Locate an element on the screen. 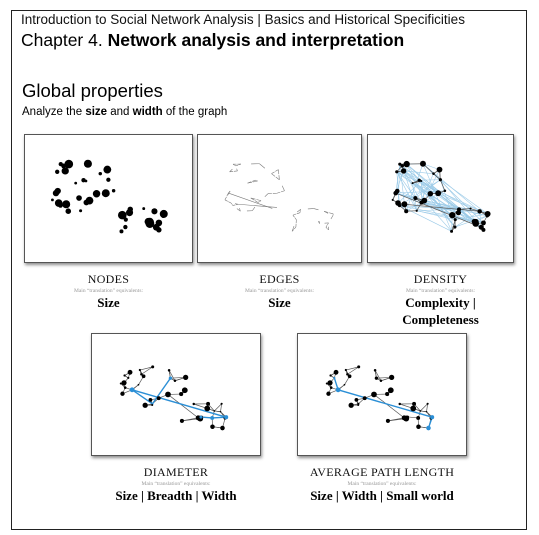  density-note: Main “translation” equivalents: is located at coordinates (440, 291).